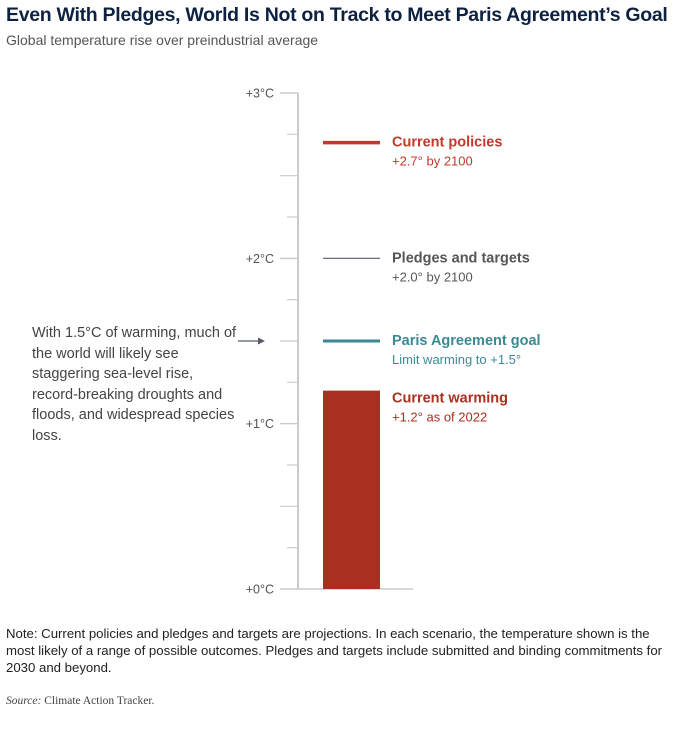  I want to click on annotation-arrowhead-icon, so click(261, 341).